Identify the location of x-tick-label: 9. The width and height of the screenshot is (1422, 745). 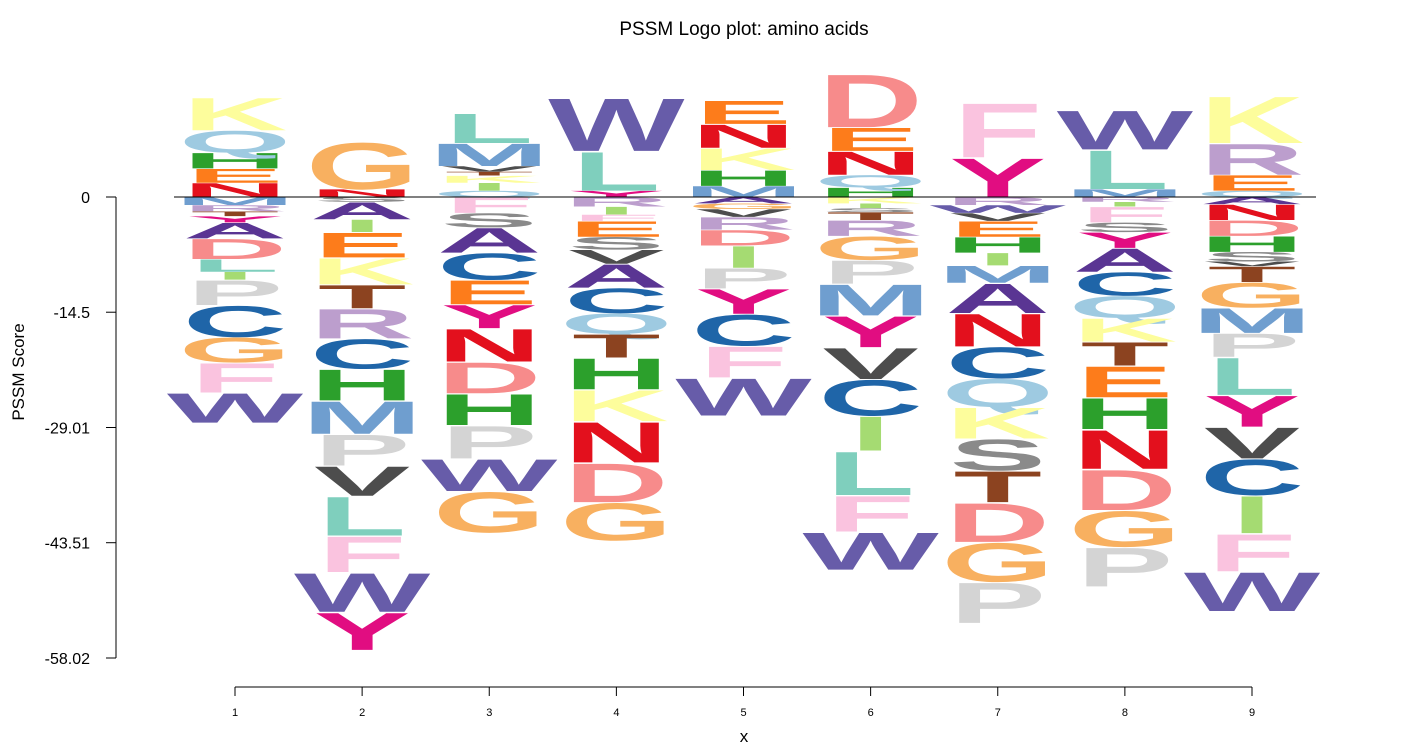
(1252, 713).